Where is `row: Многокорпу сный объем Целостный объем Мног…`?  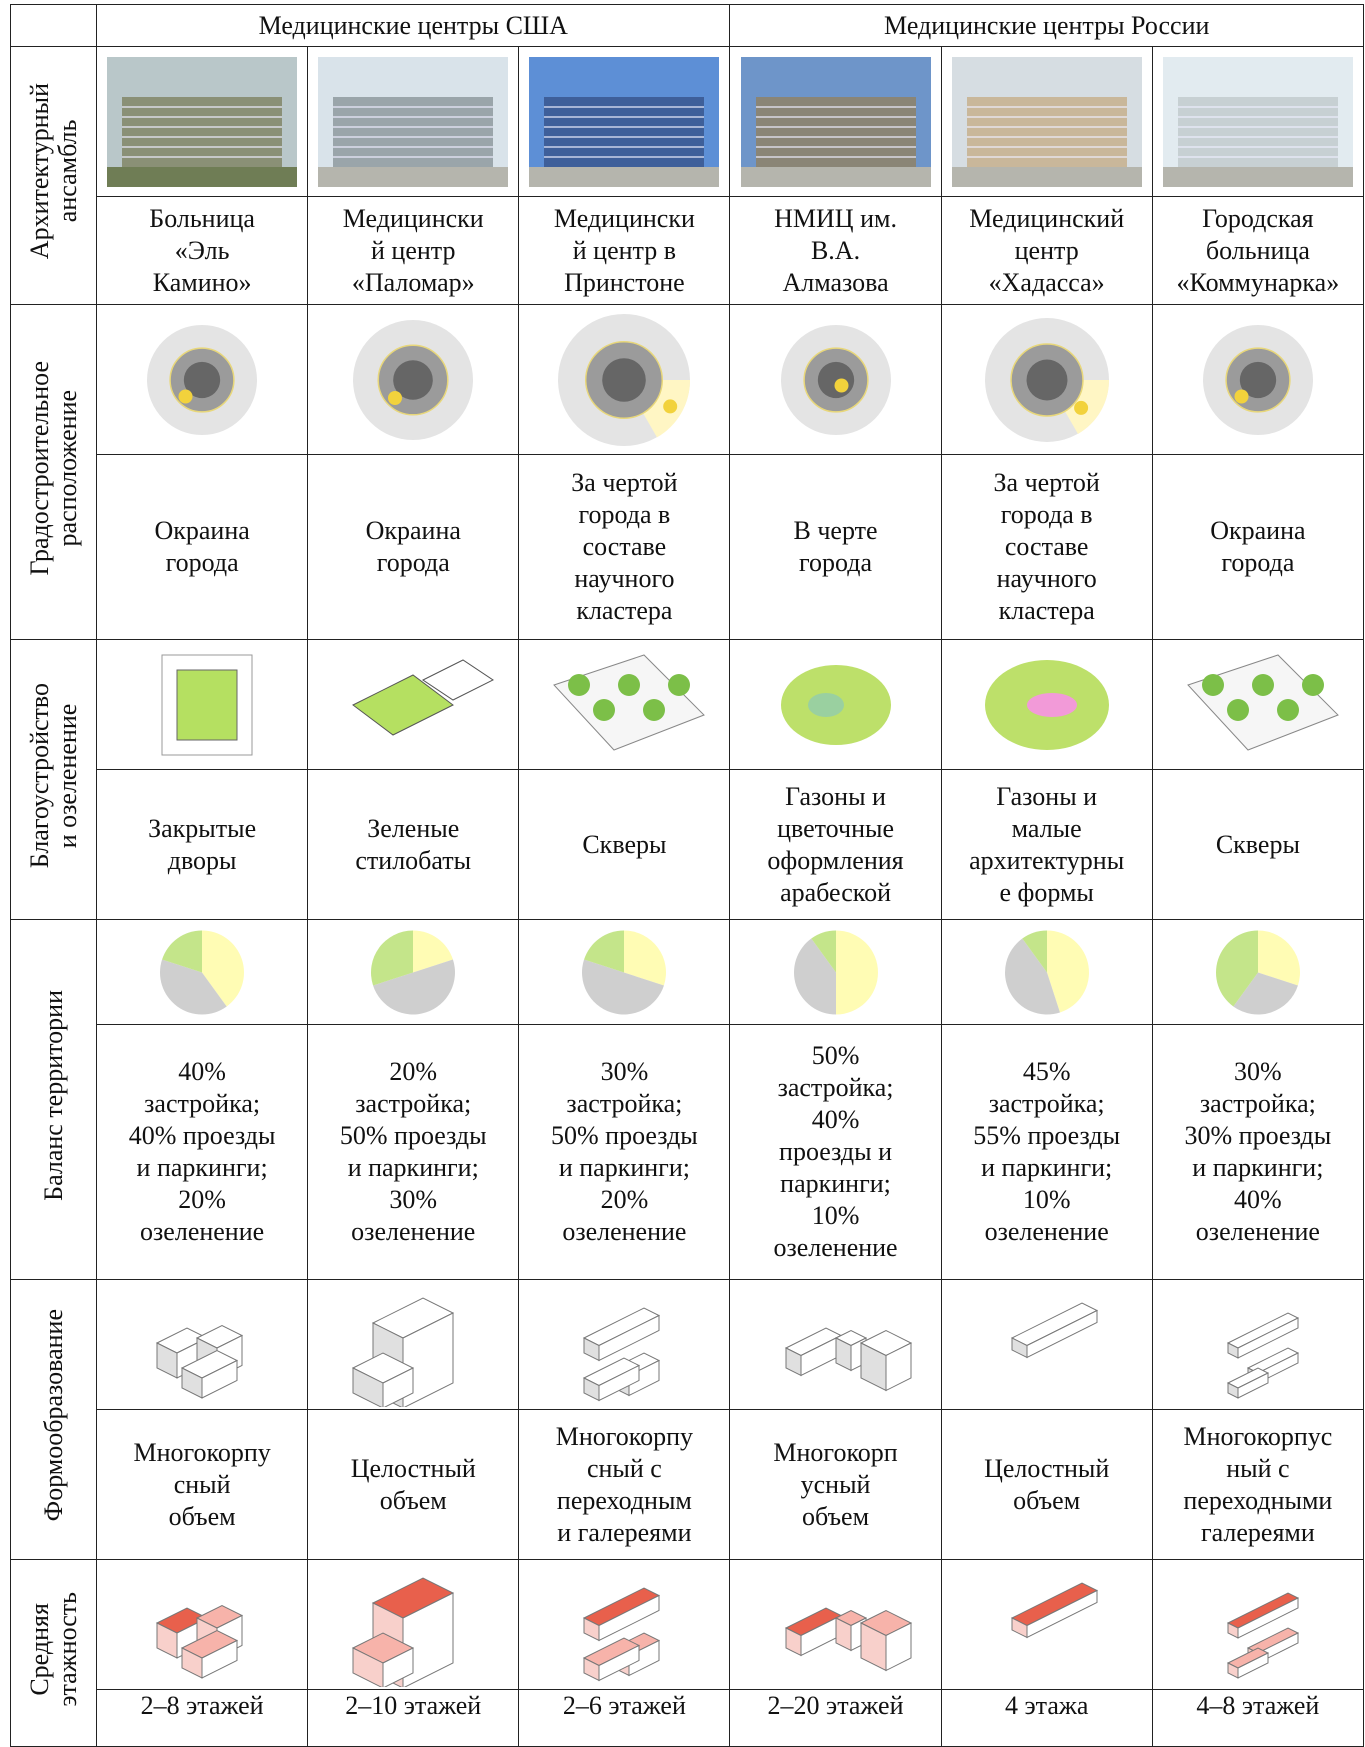 row: Многокорпу сный объем Целостный объем Мног… is located at coordinates (688, 1484).